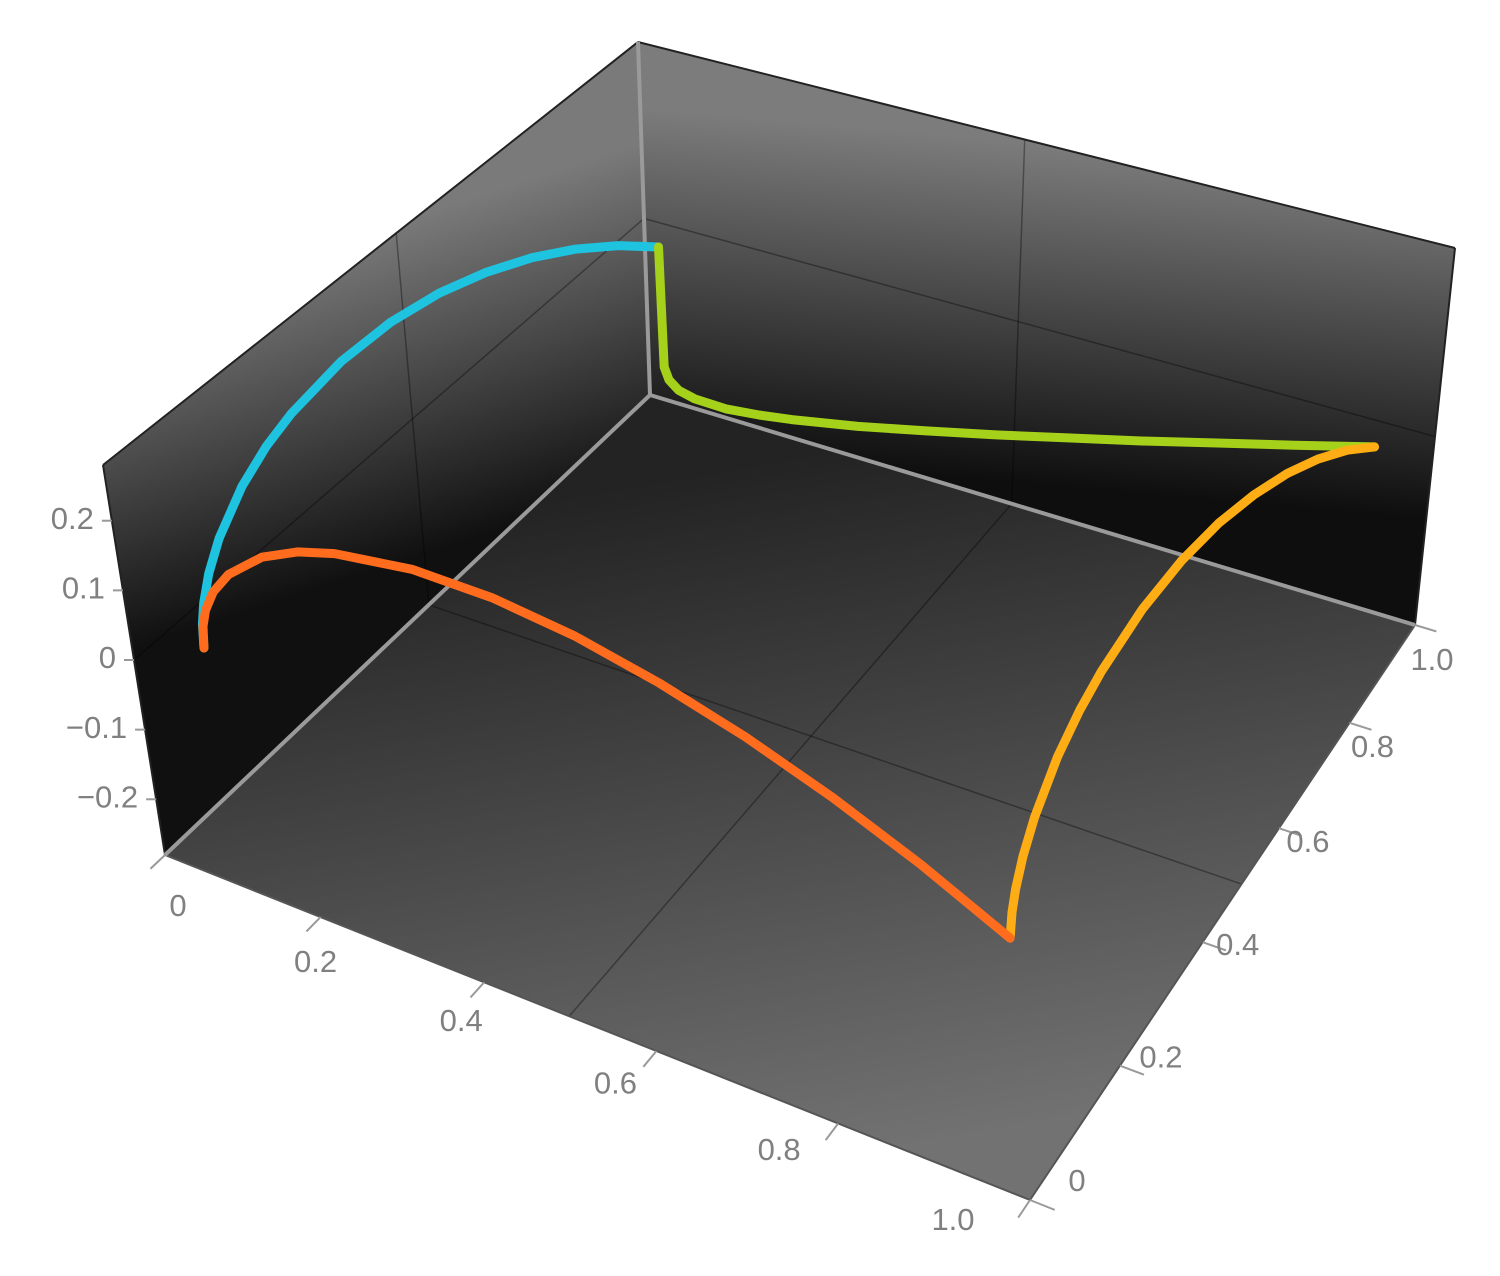 The width and height of the screenshot is (1500, 1276). Describe the element at coordinates (779, 1149) in the screenshot. I see `x-tick-label: 0.8` at that location.